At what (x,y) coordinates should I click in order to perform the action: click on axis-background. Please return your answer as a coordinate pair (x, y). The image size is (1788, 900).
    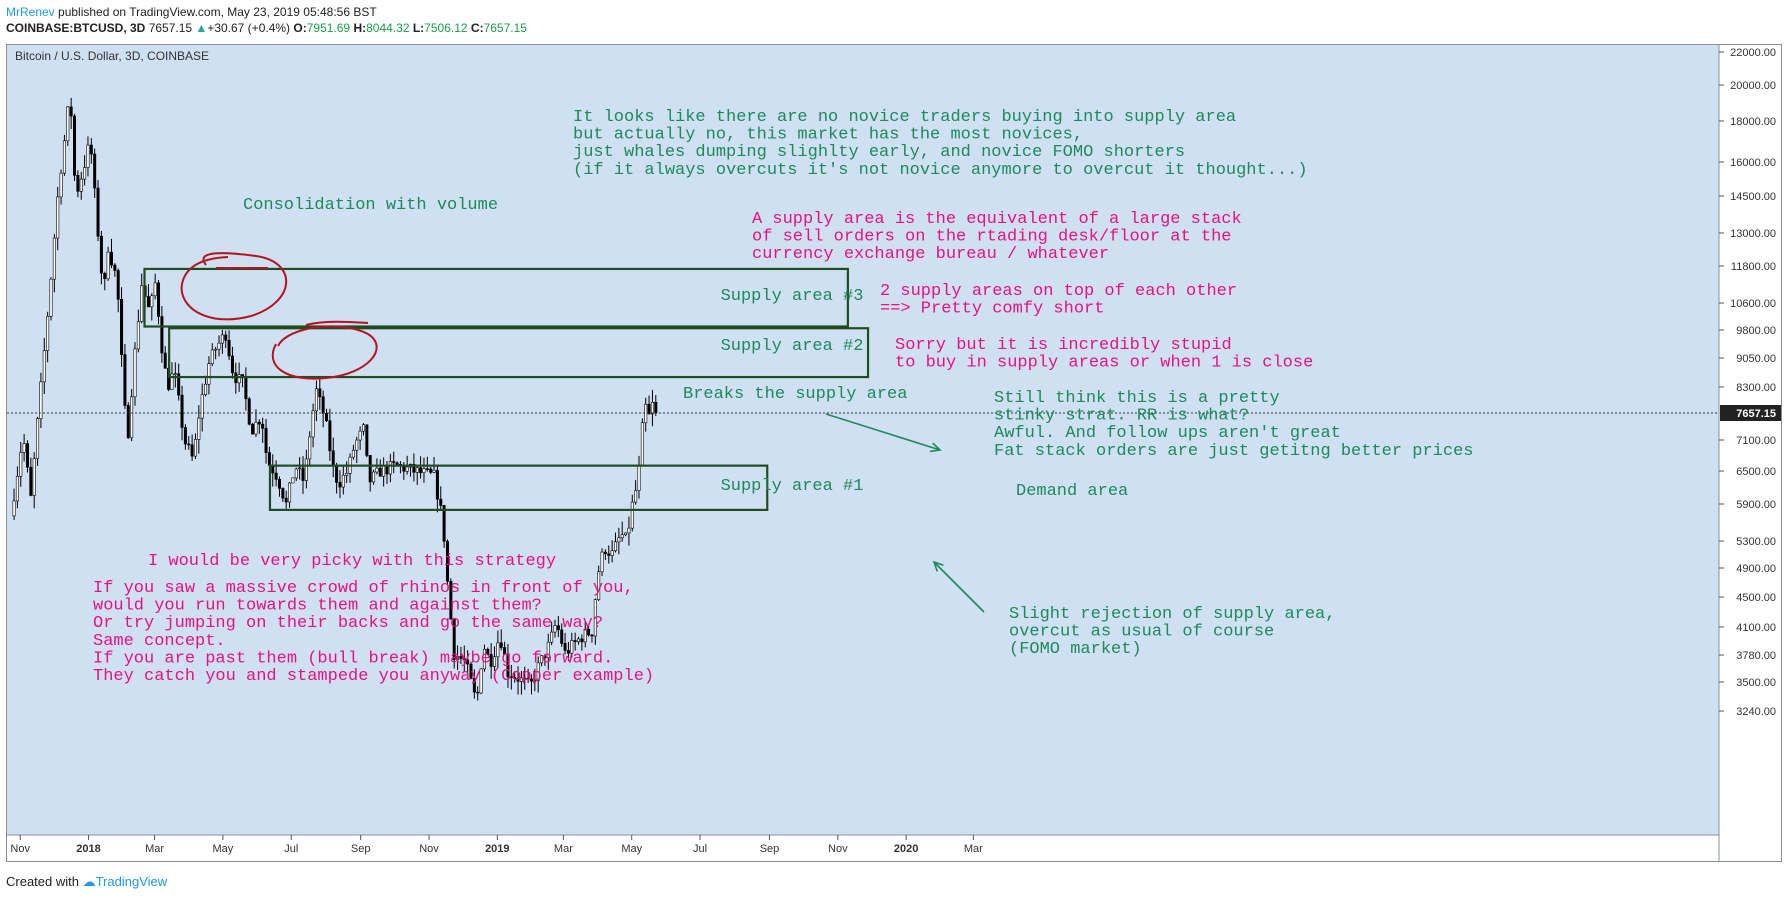
    Looking at the image, I should click on (1750, 453).